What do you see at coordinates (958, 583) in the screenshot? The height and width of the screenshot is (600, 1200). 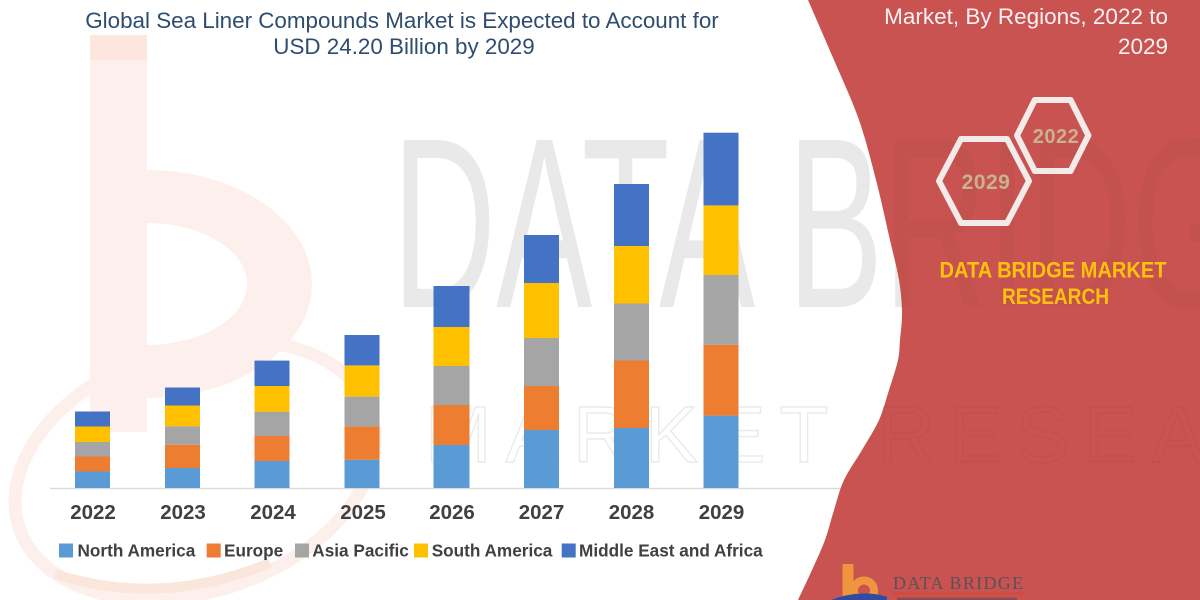 I see `svg-text: DATA BRIDGE` at bounding box center [958, 583].